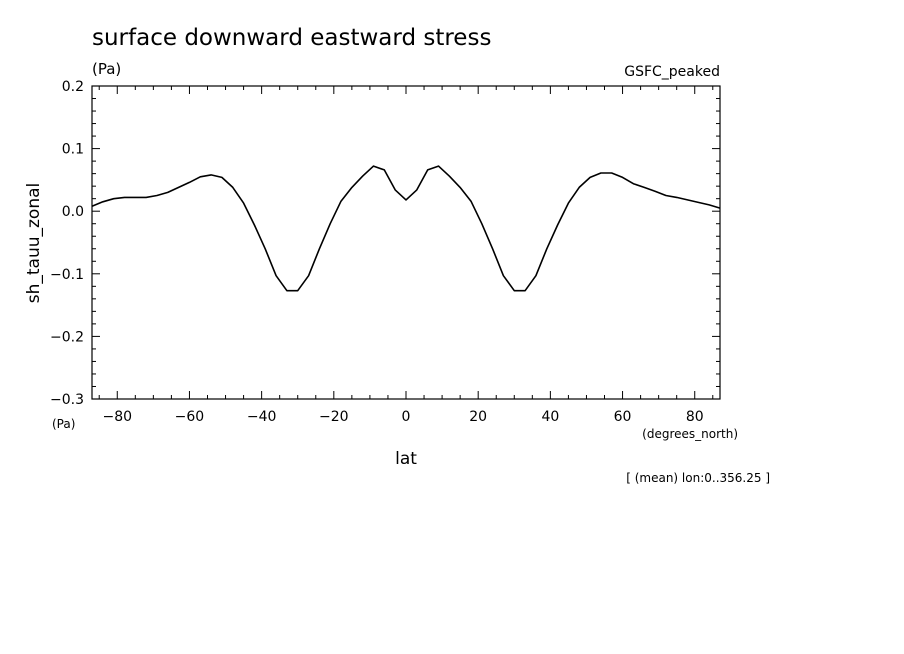 This screenshot has width=904, height=654. Describe the element at coordinates (262, 417) in the screenshot. I see `x-tick-label: −40` at that location.